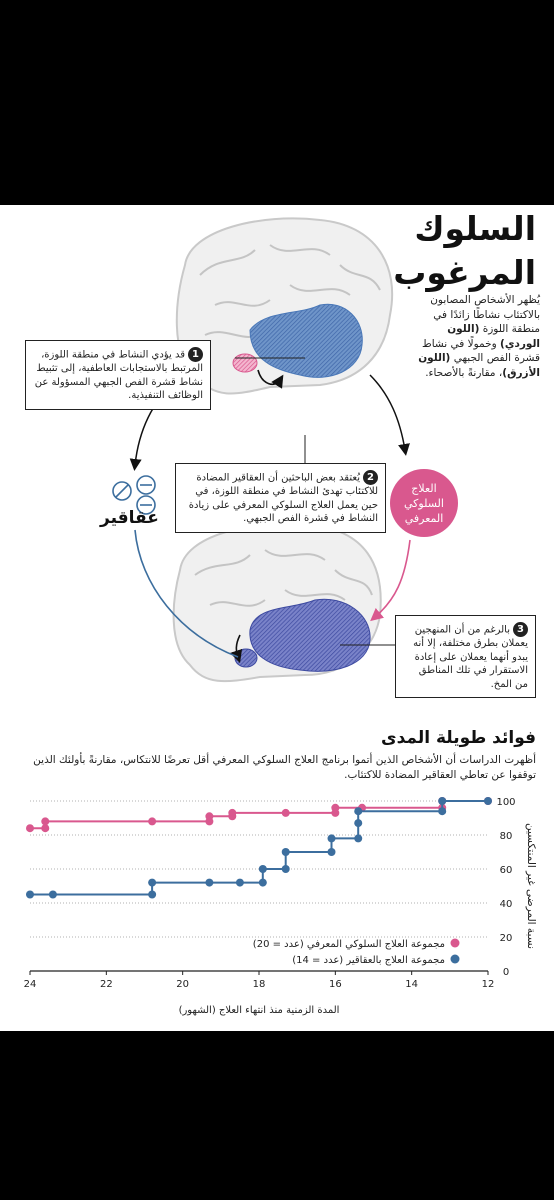  What do you see at coordinates (424, 503) in the screenshot?
I see `cbt-badge: العلاج السلوكي المعرفي` at bounding box center [424, 503].